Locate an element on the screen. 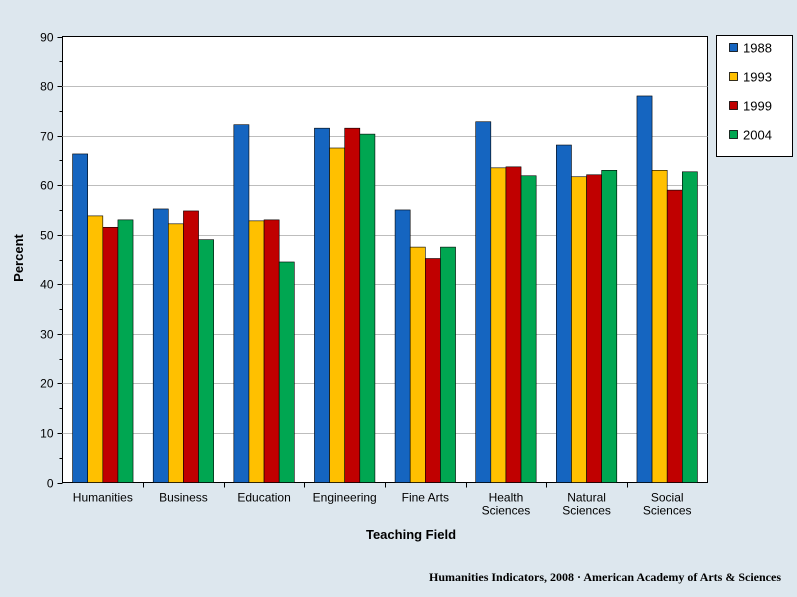 The height and width of the screenshot is (597, 797). x-tick-label: Business is located at coordinates (183, 498).